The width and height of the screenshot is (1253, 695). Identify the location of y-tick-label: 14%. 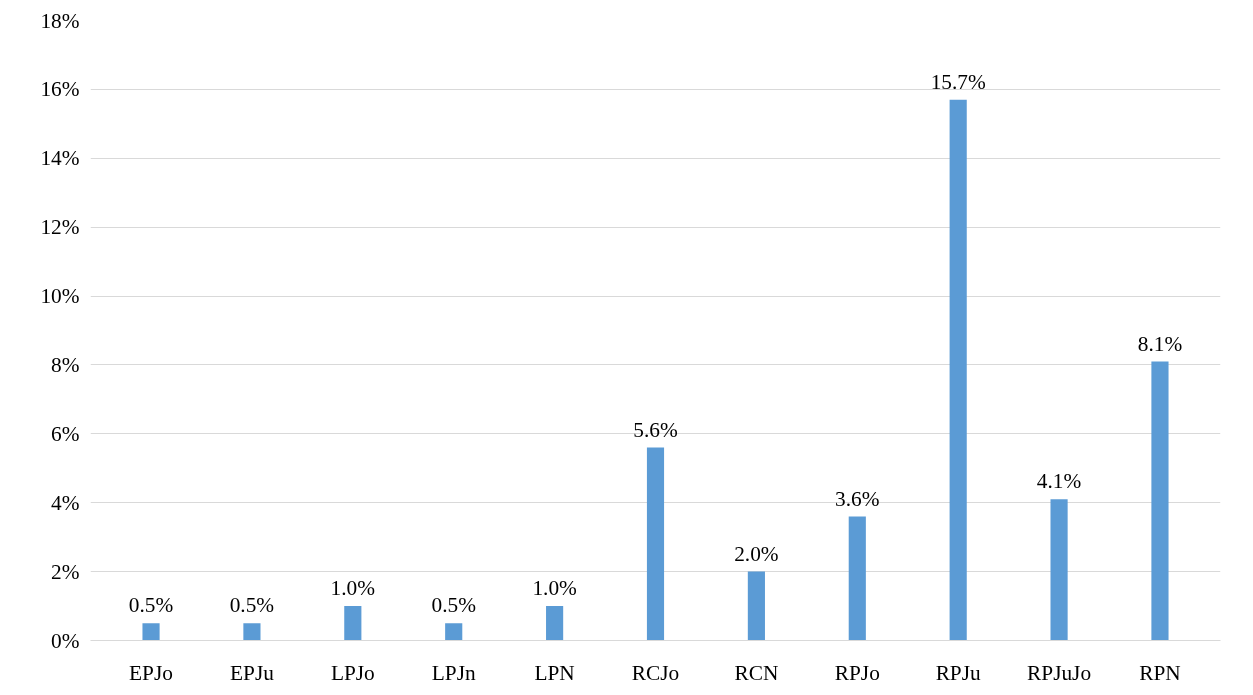
(60, 158).